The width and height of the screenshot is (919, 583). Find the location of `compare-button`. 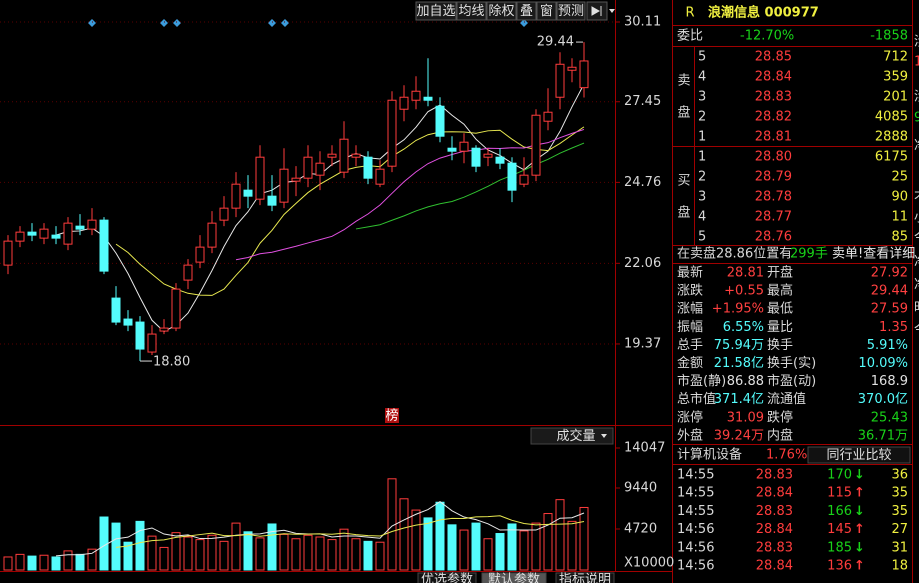

compare-button is located at coordinates (859, 455).